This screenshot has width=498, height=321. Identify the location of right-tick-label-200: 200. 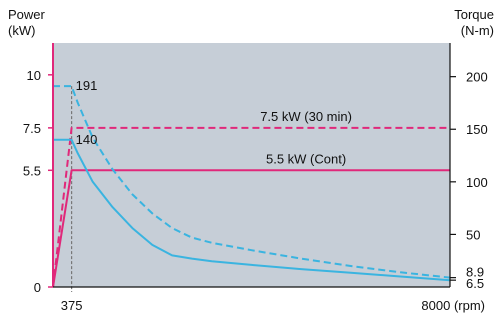
(477, 77).